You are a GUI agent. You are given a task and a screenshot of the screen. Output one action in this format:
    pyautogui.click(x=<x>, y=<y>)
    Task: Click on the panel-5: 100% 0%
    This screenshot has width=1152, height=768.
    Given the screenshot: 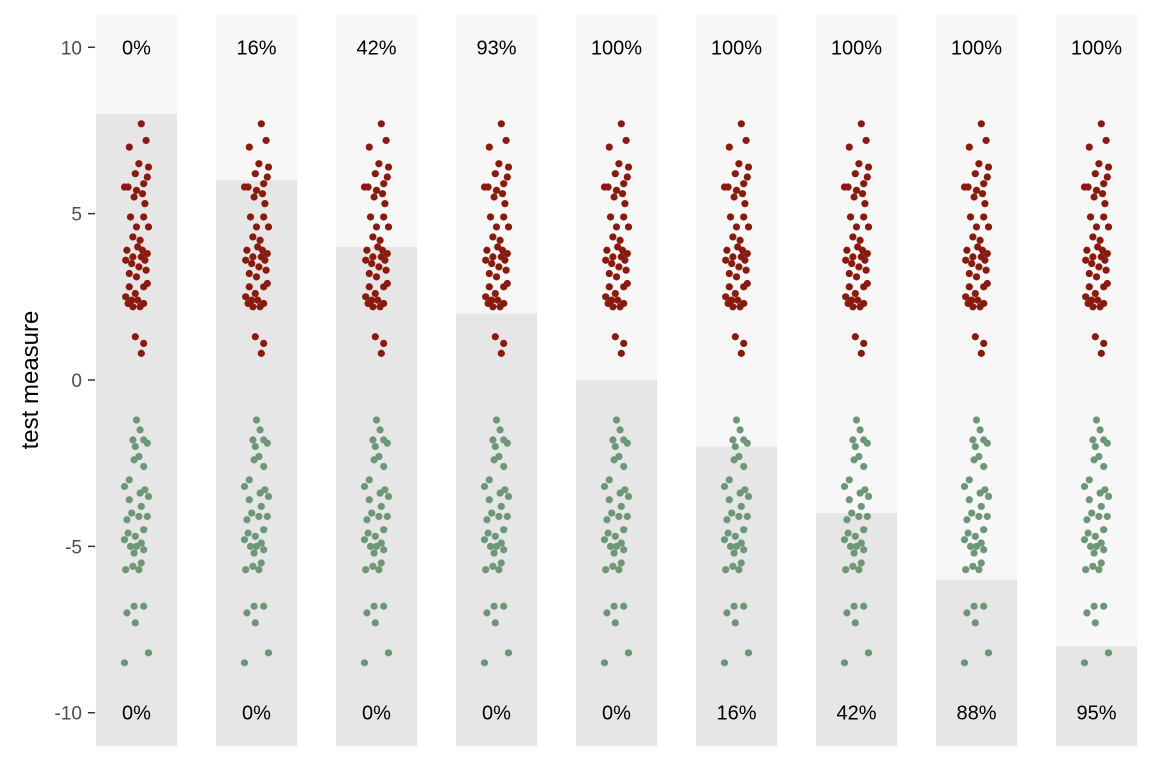 What is the action you would take?
    pyautogui.click(x=616, y=380)
    